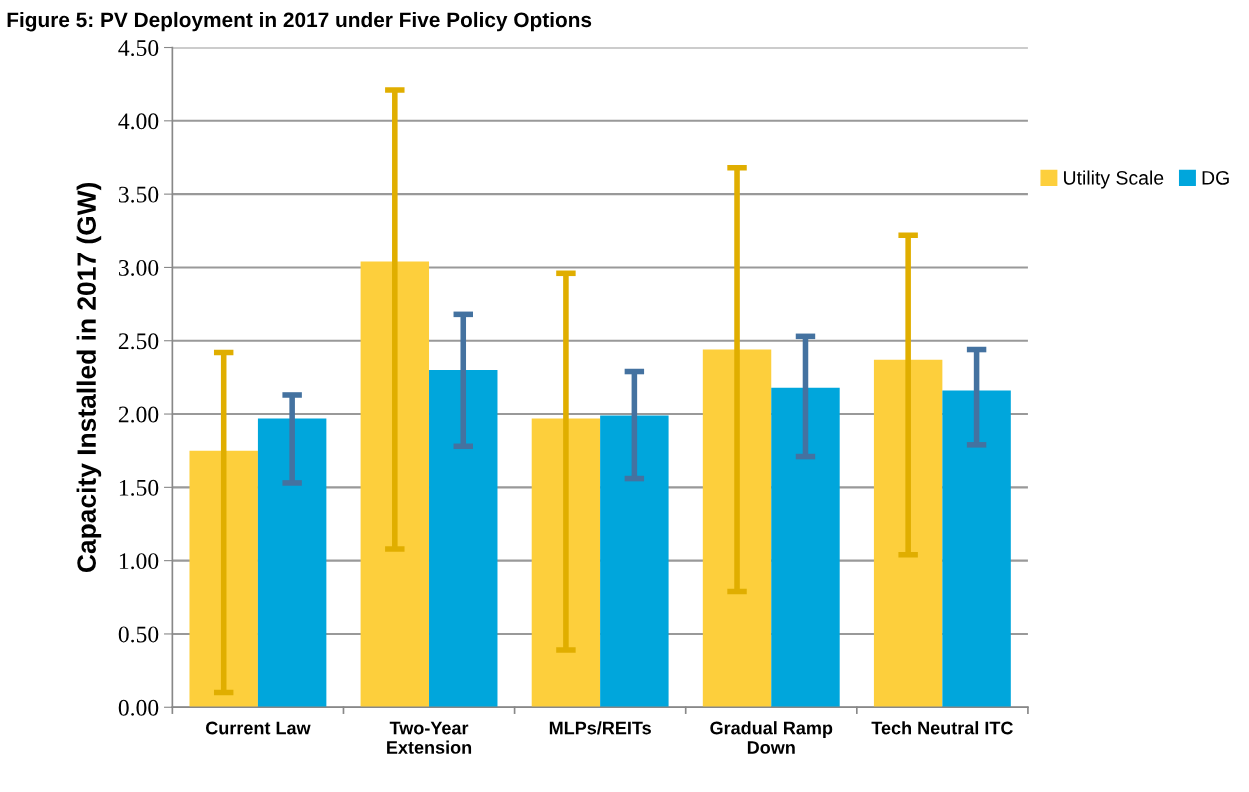  What do you see at coordinates (138, 267) in the screenshot?
I see `y-tick-label: 3.00` at bounding box center [138, 267].